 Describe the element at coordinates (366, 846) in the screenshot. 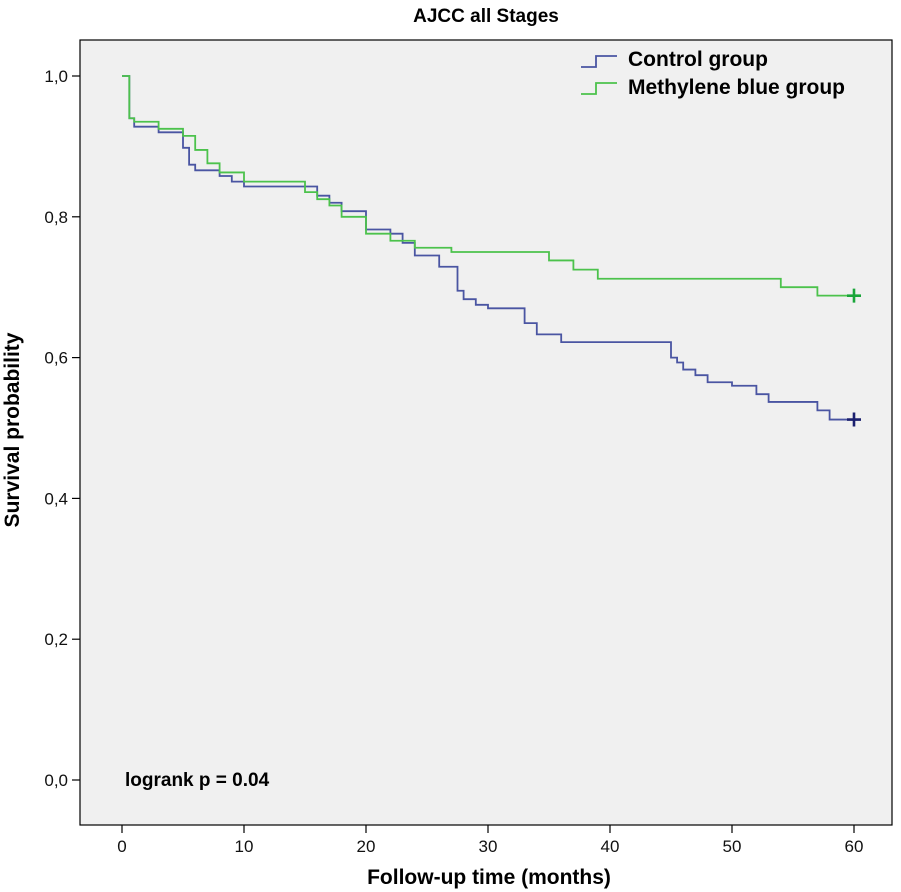

I see `x-tick-label: 20` at that location.